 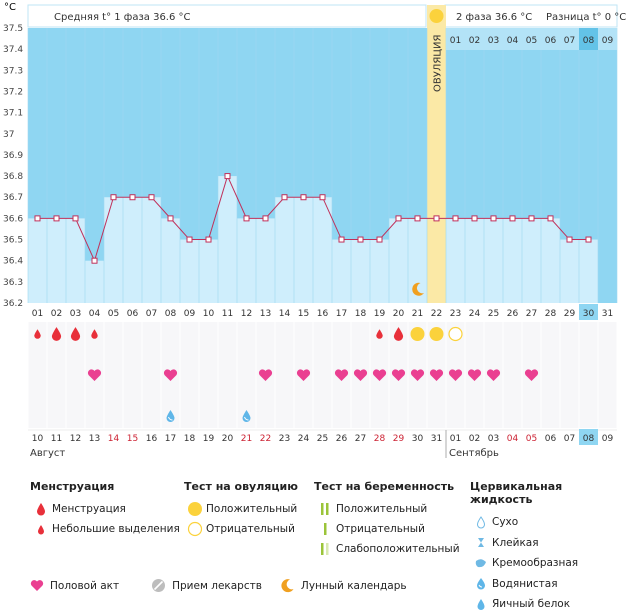 I want to click on x-tick-label: 05, so click(x=113, y=314).